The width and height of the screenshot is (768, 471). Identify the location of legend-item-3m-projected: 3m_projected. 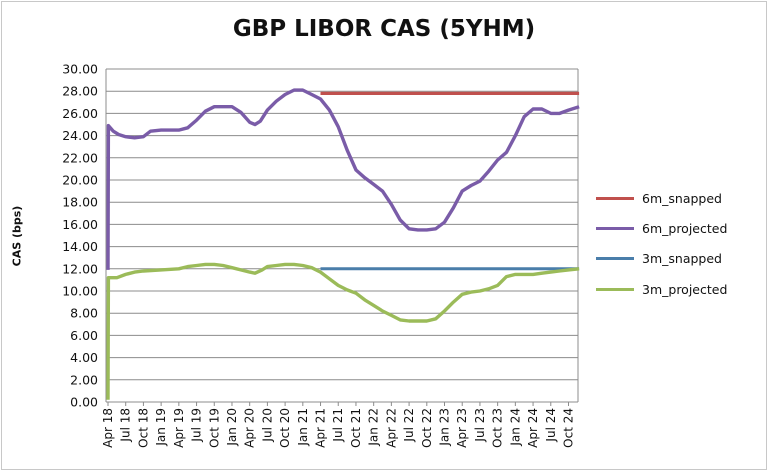
(661, 289).